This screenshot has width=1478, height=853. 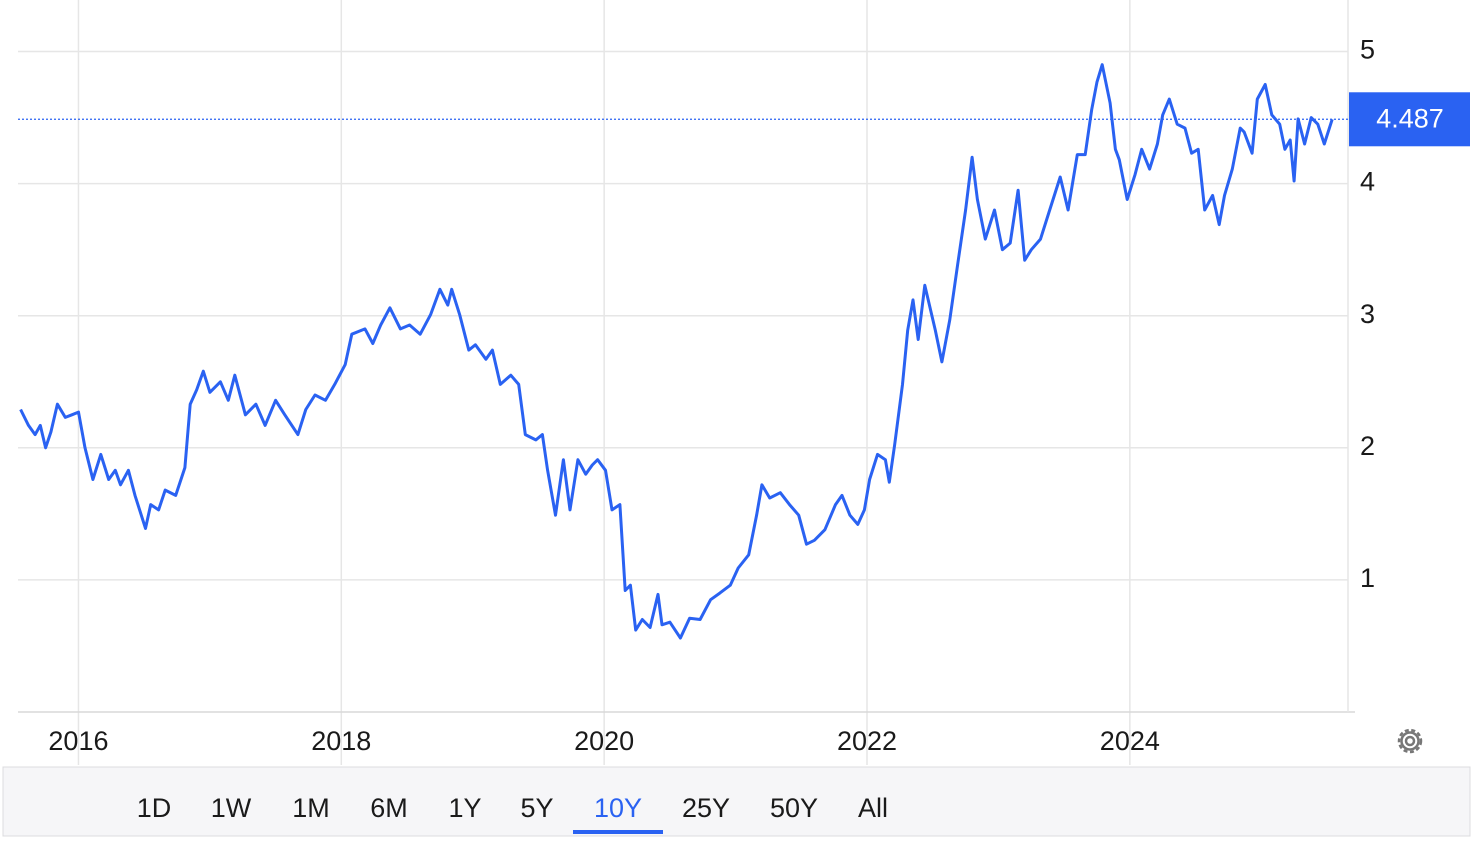 What do you see at coordinates (536, 808) in the screenshot?
I see `range-button: 5Y` at bounding box center [536, 808].